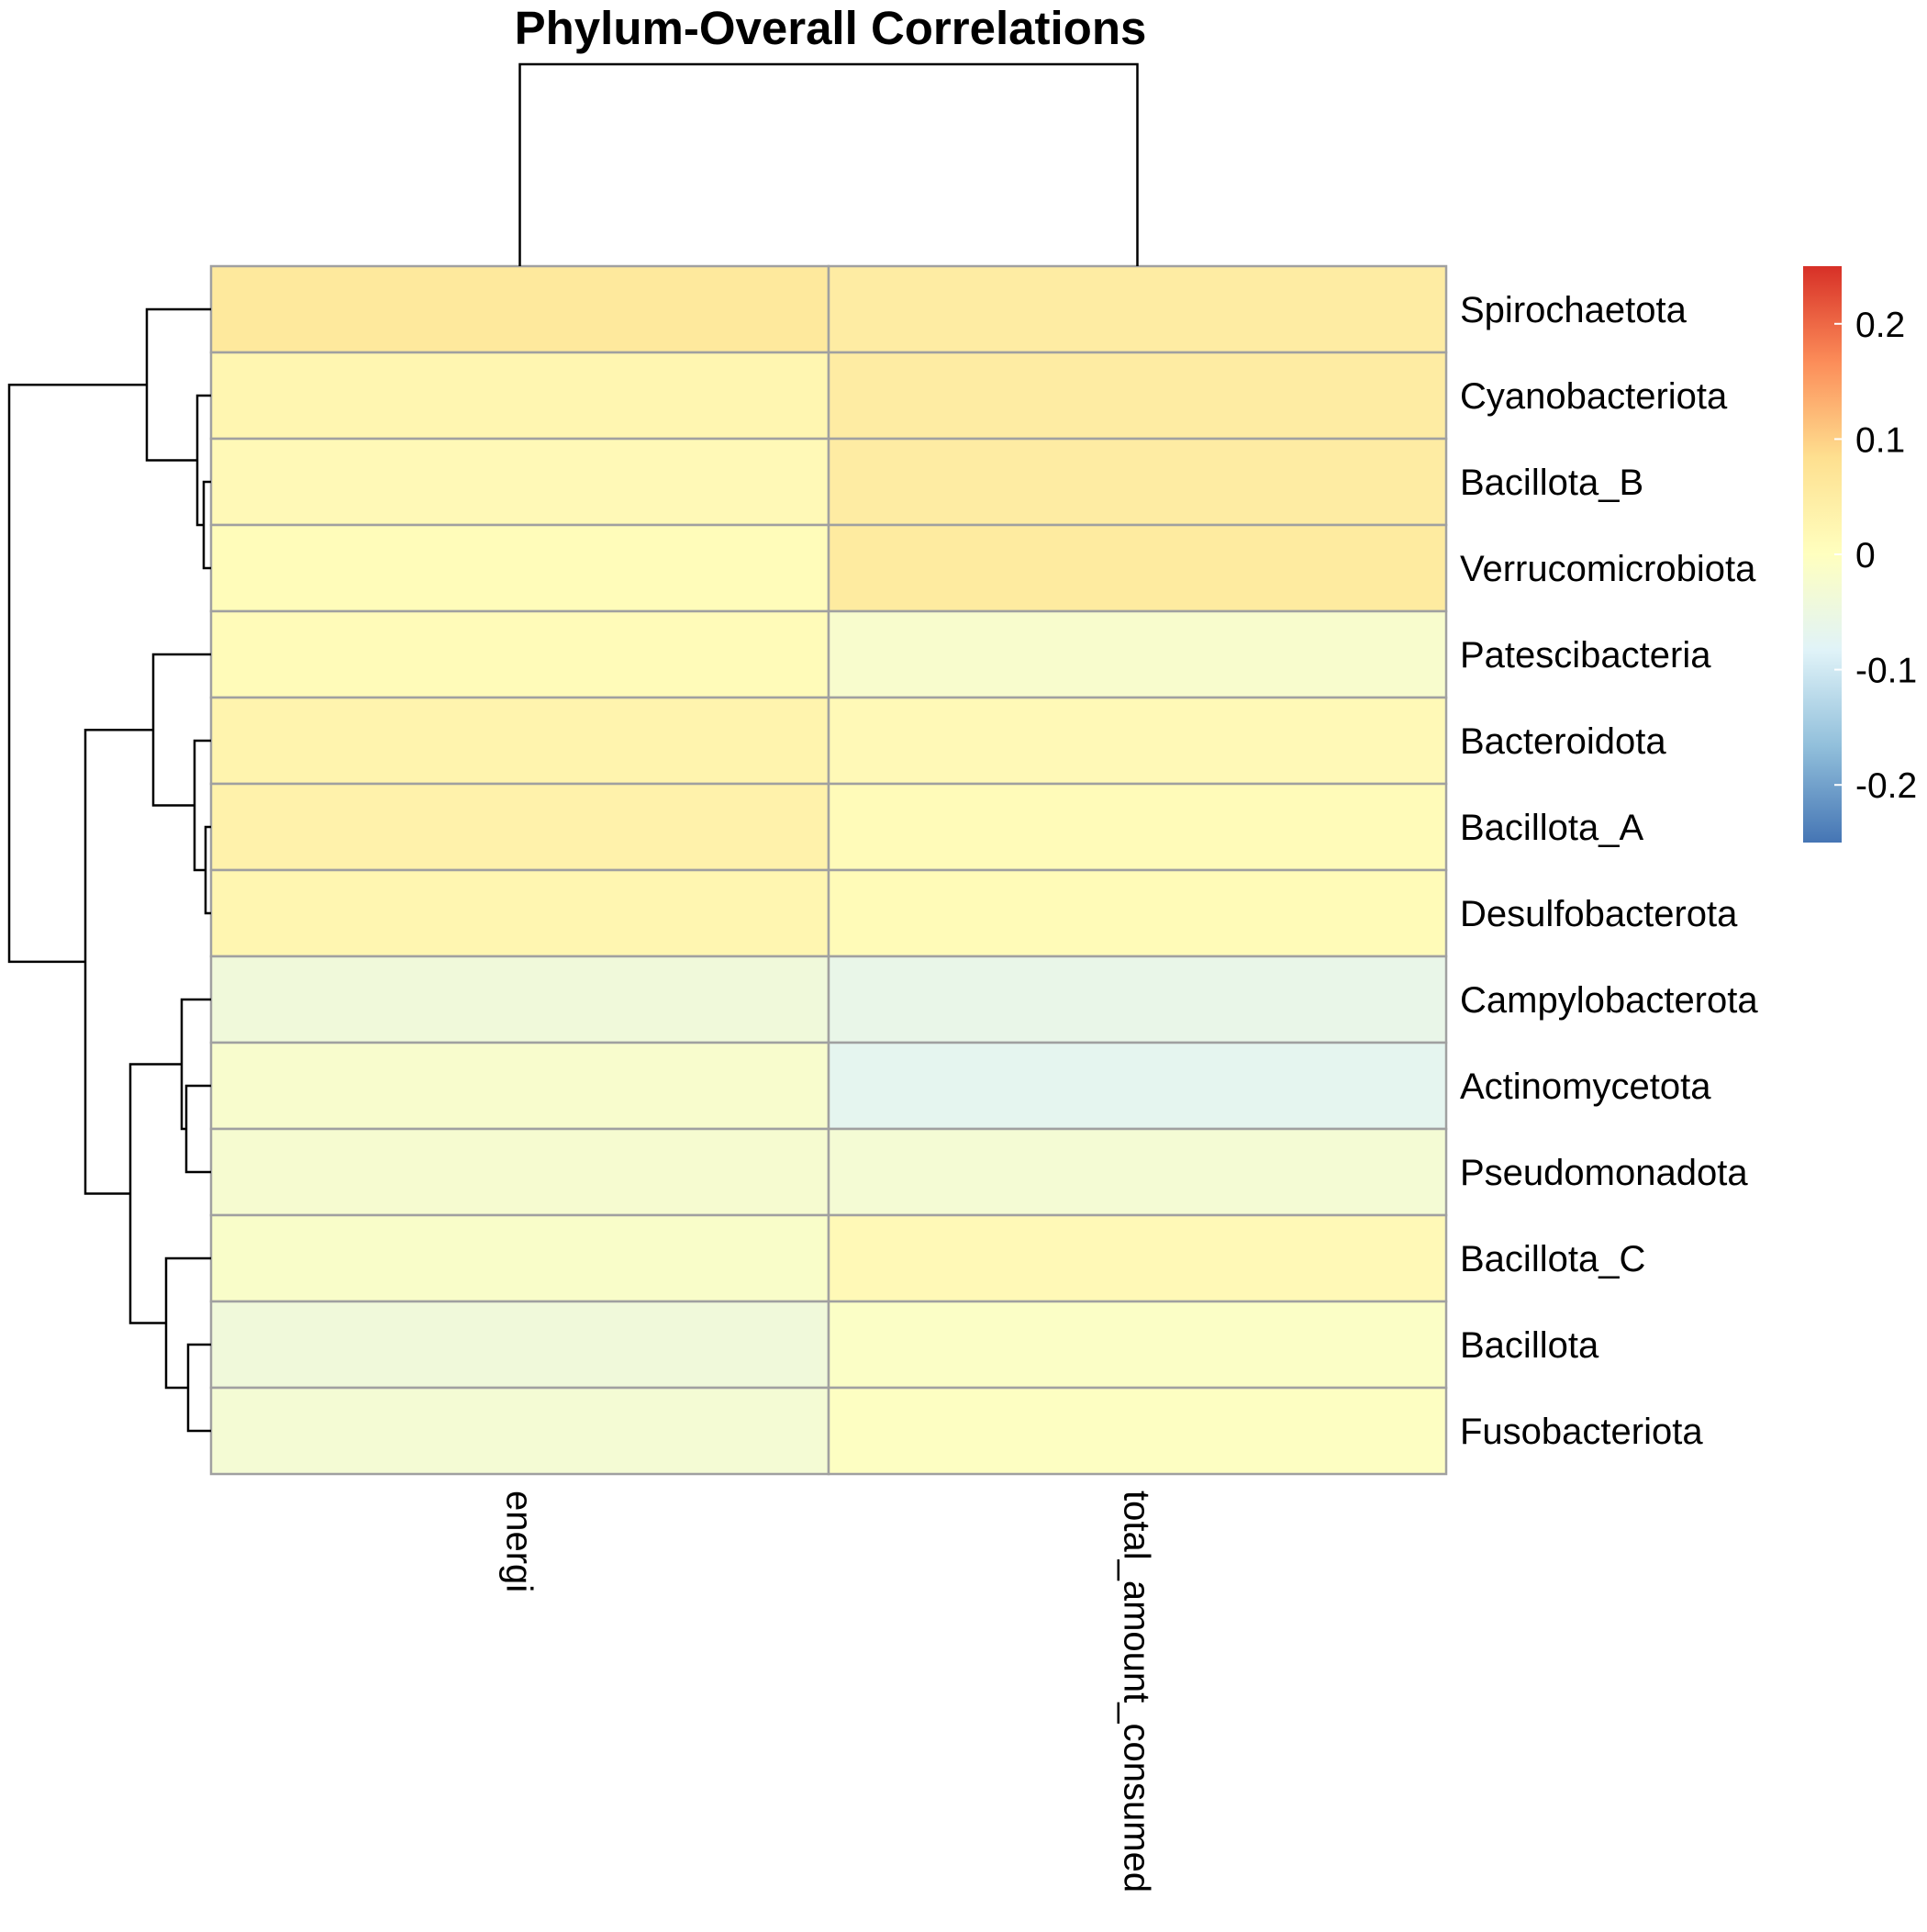 The height and width of the screenshot is (1932, 1927). Describe the element at coordinates (828, 1692) in the screenshot. I see `column-labels: energi total_amount_consumed` at that location.